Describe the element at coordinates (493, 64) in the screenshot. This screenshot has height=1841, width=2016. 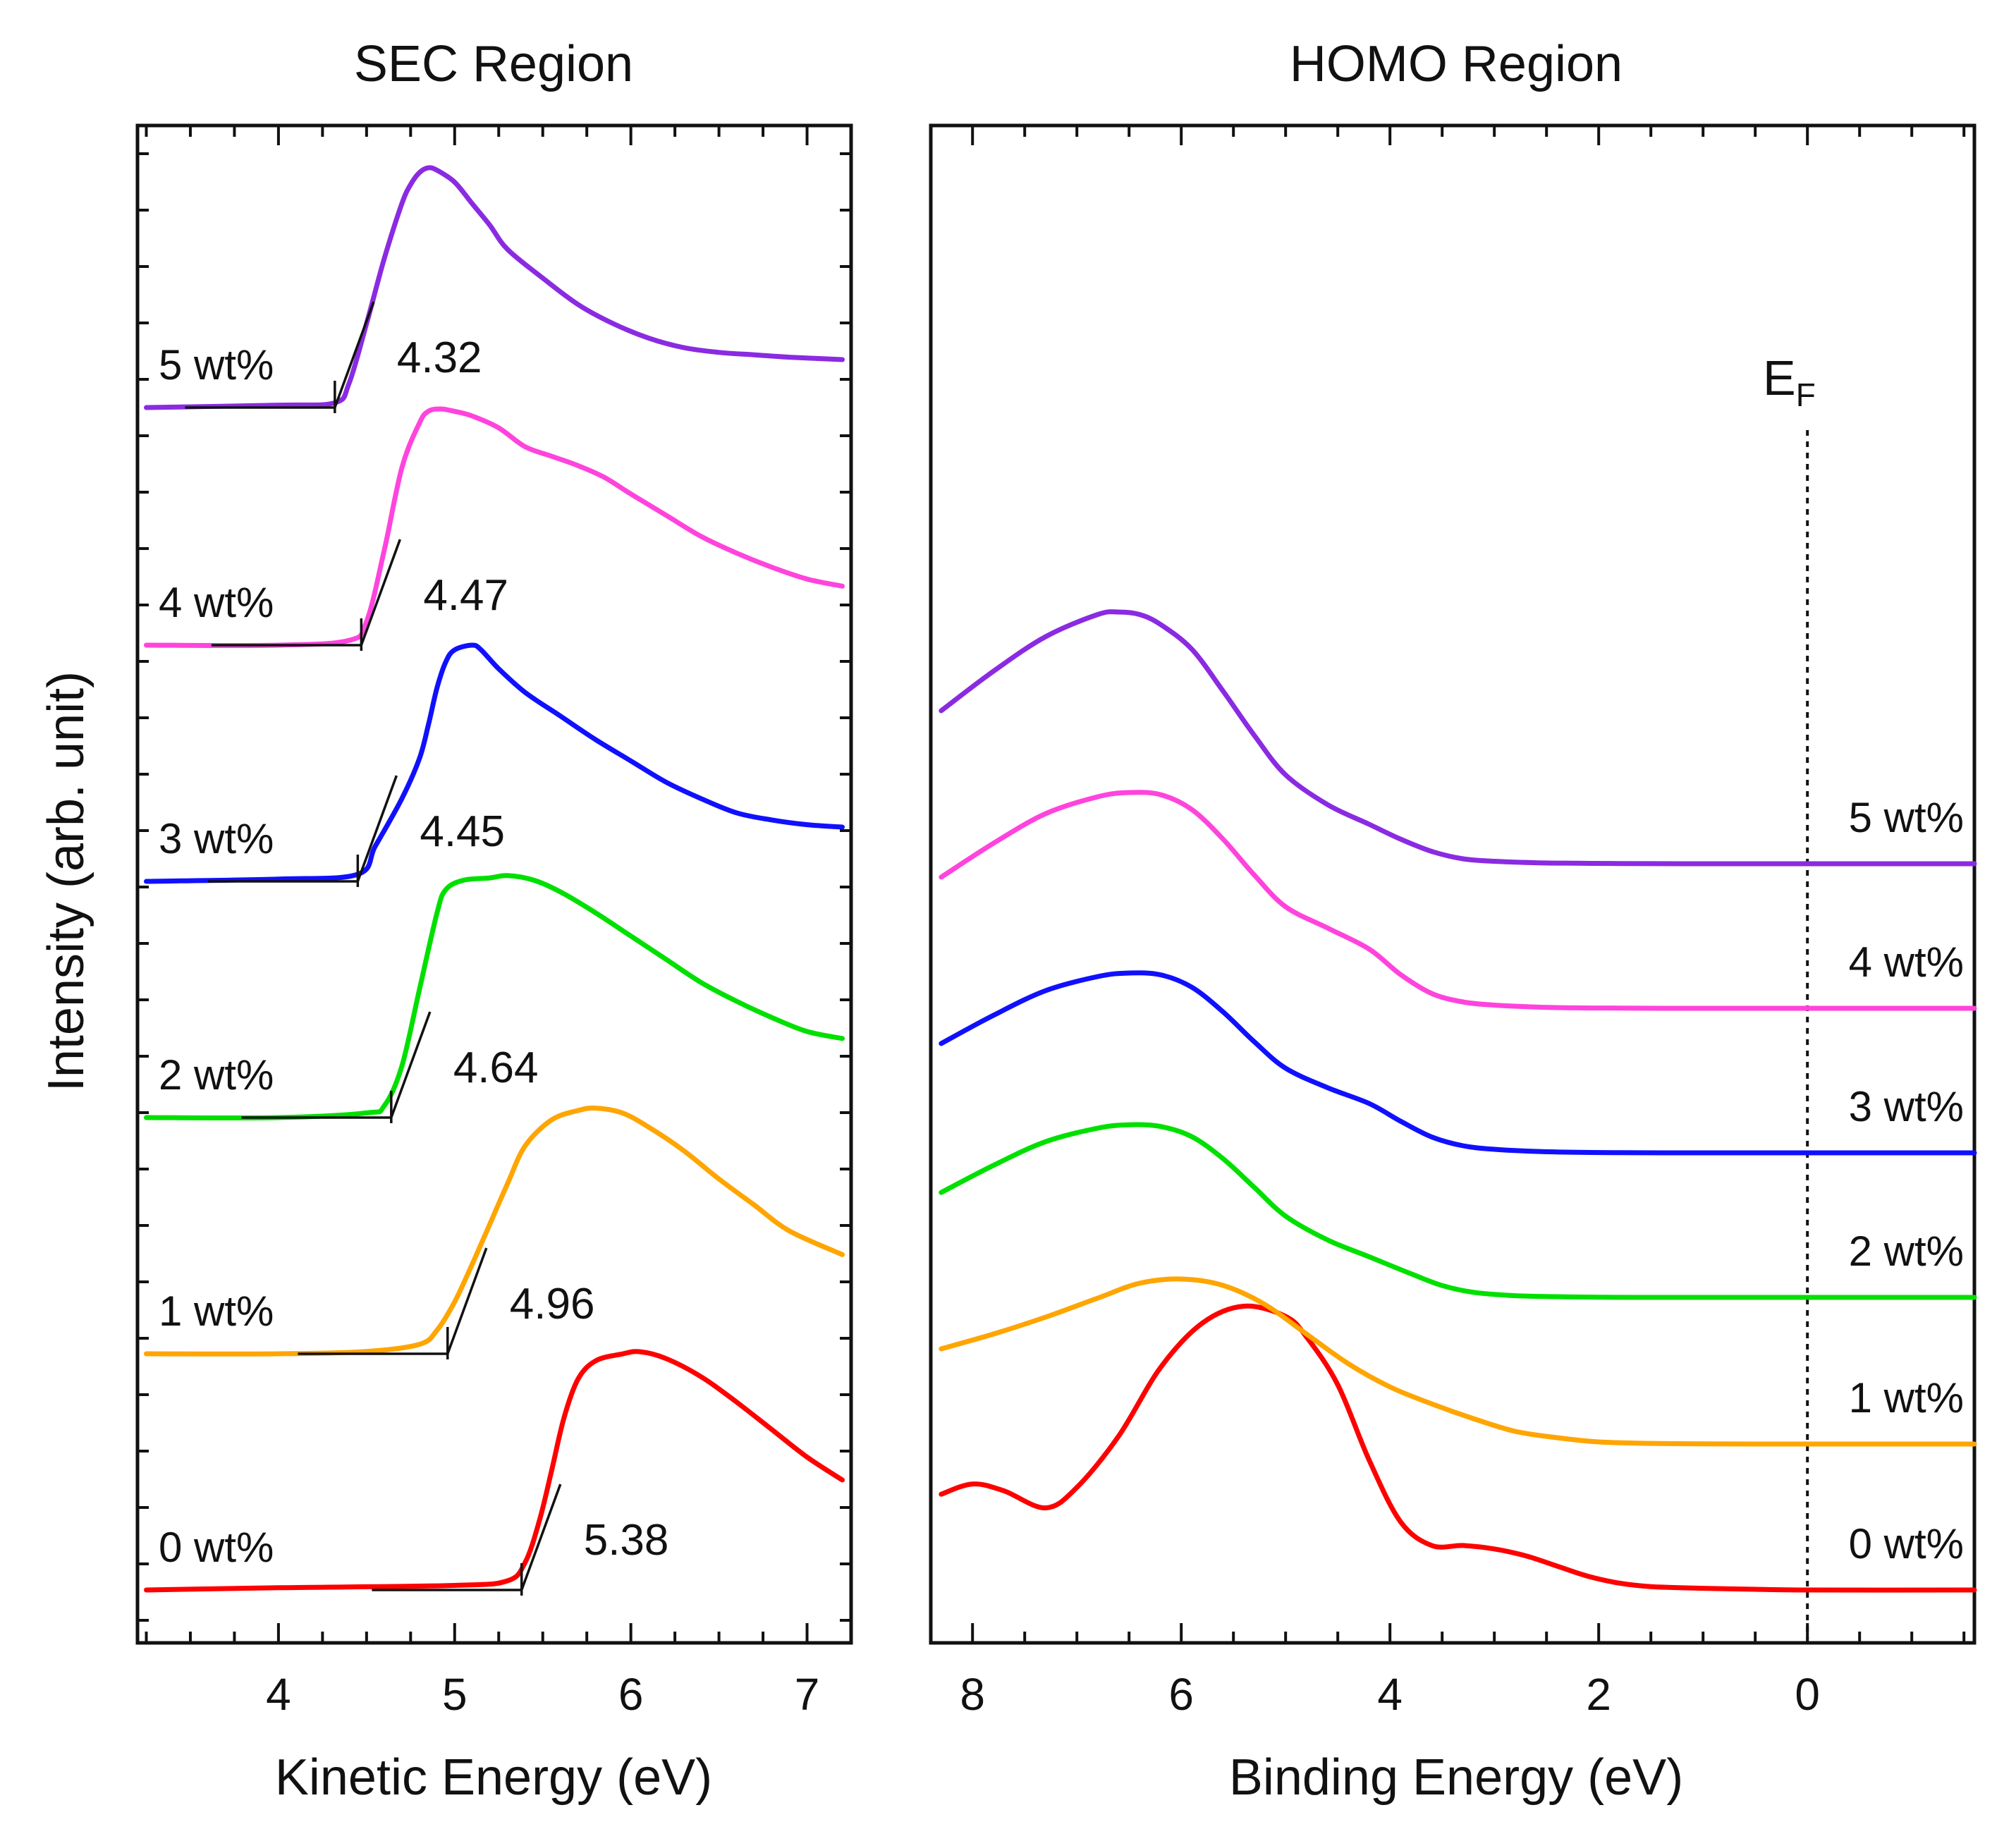
I see `sec-title: SEC Region` at that location.